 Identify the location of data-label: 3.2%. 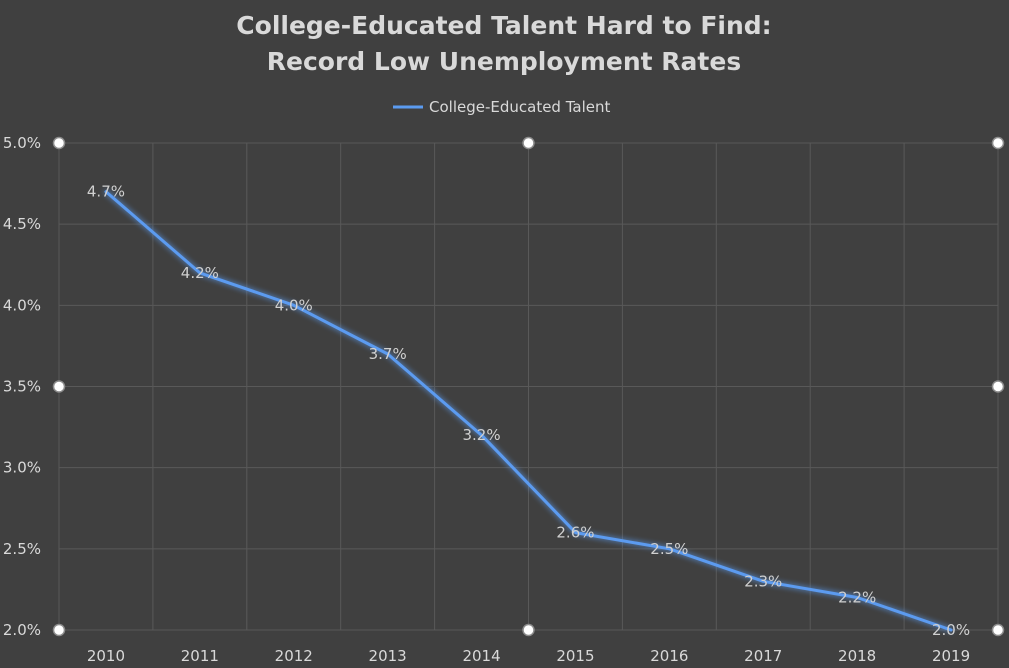
(481, 435).